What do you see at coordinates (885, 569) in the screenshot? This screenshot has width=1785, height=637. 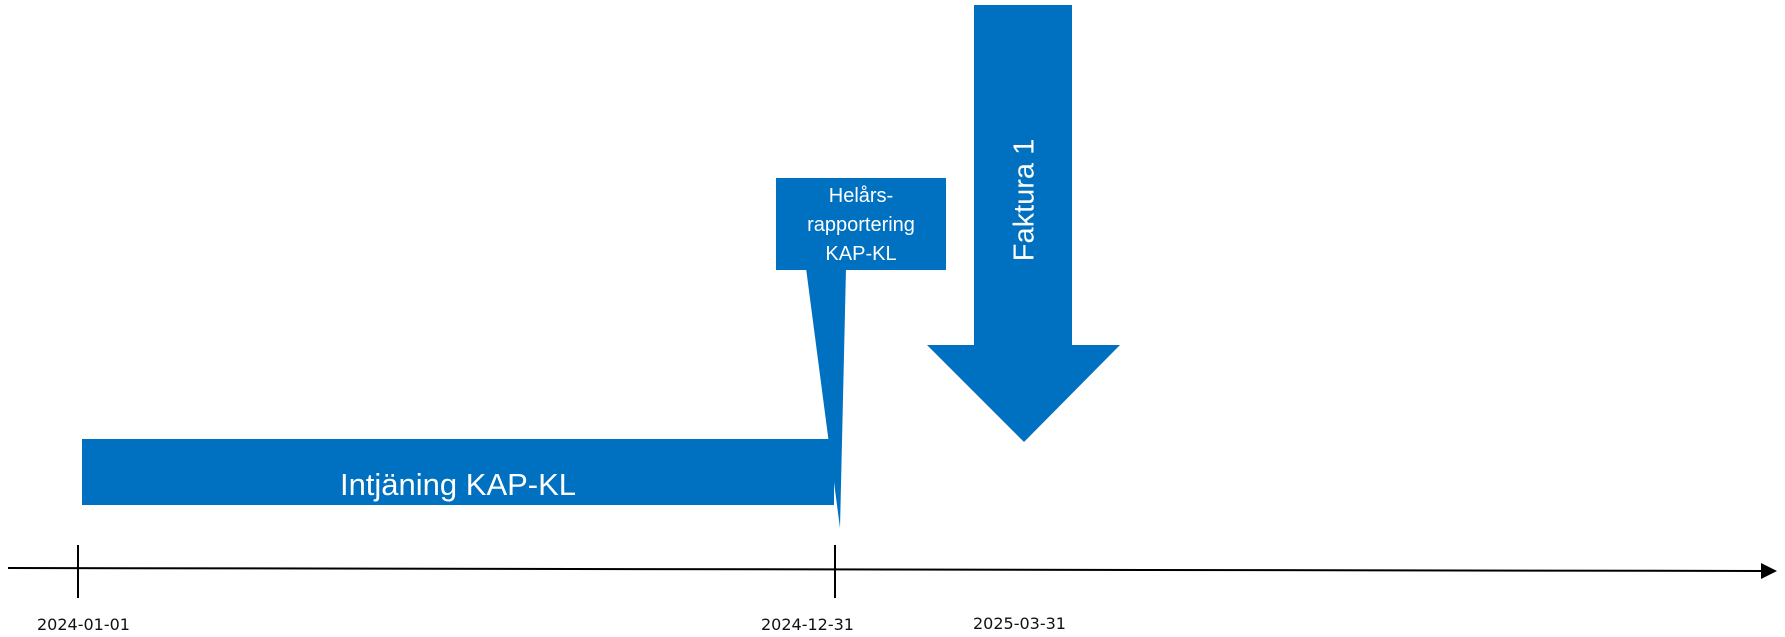 I see `timeline-axis` at bounding box center [885, 569].